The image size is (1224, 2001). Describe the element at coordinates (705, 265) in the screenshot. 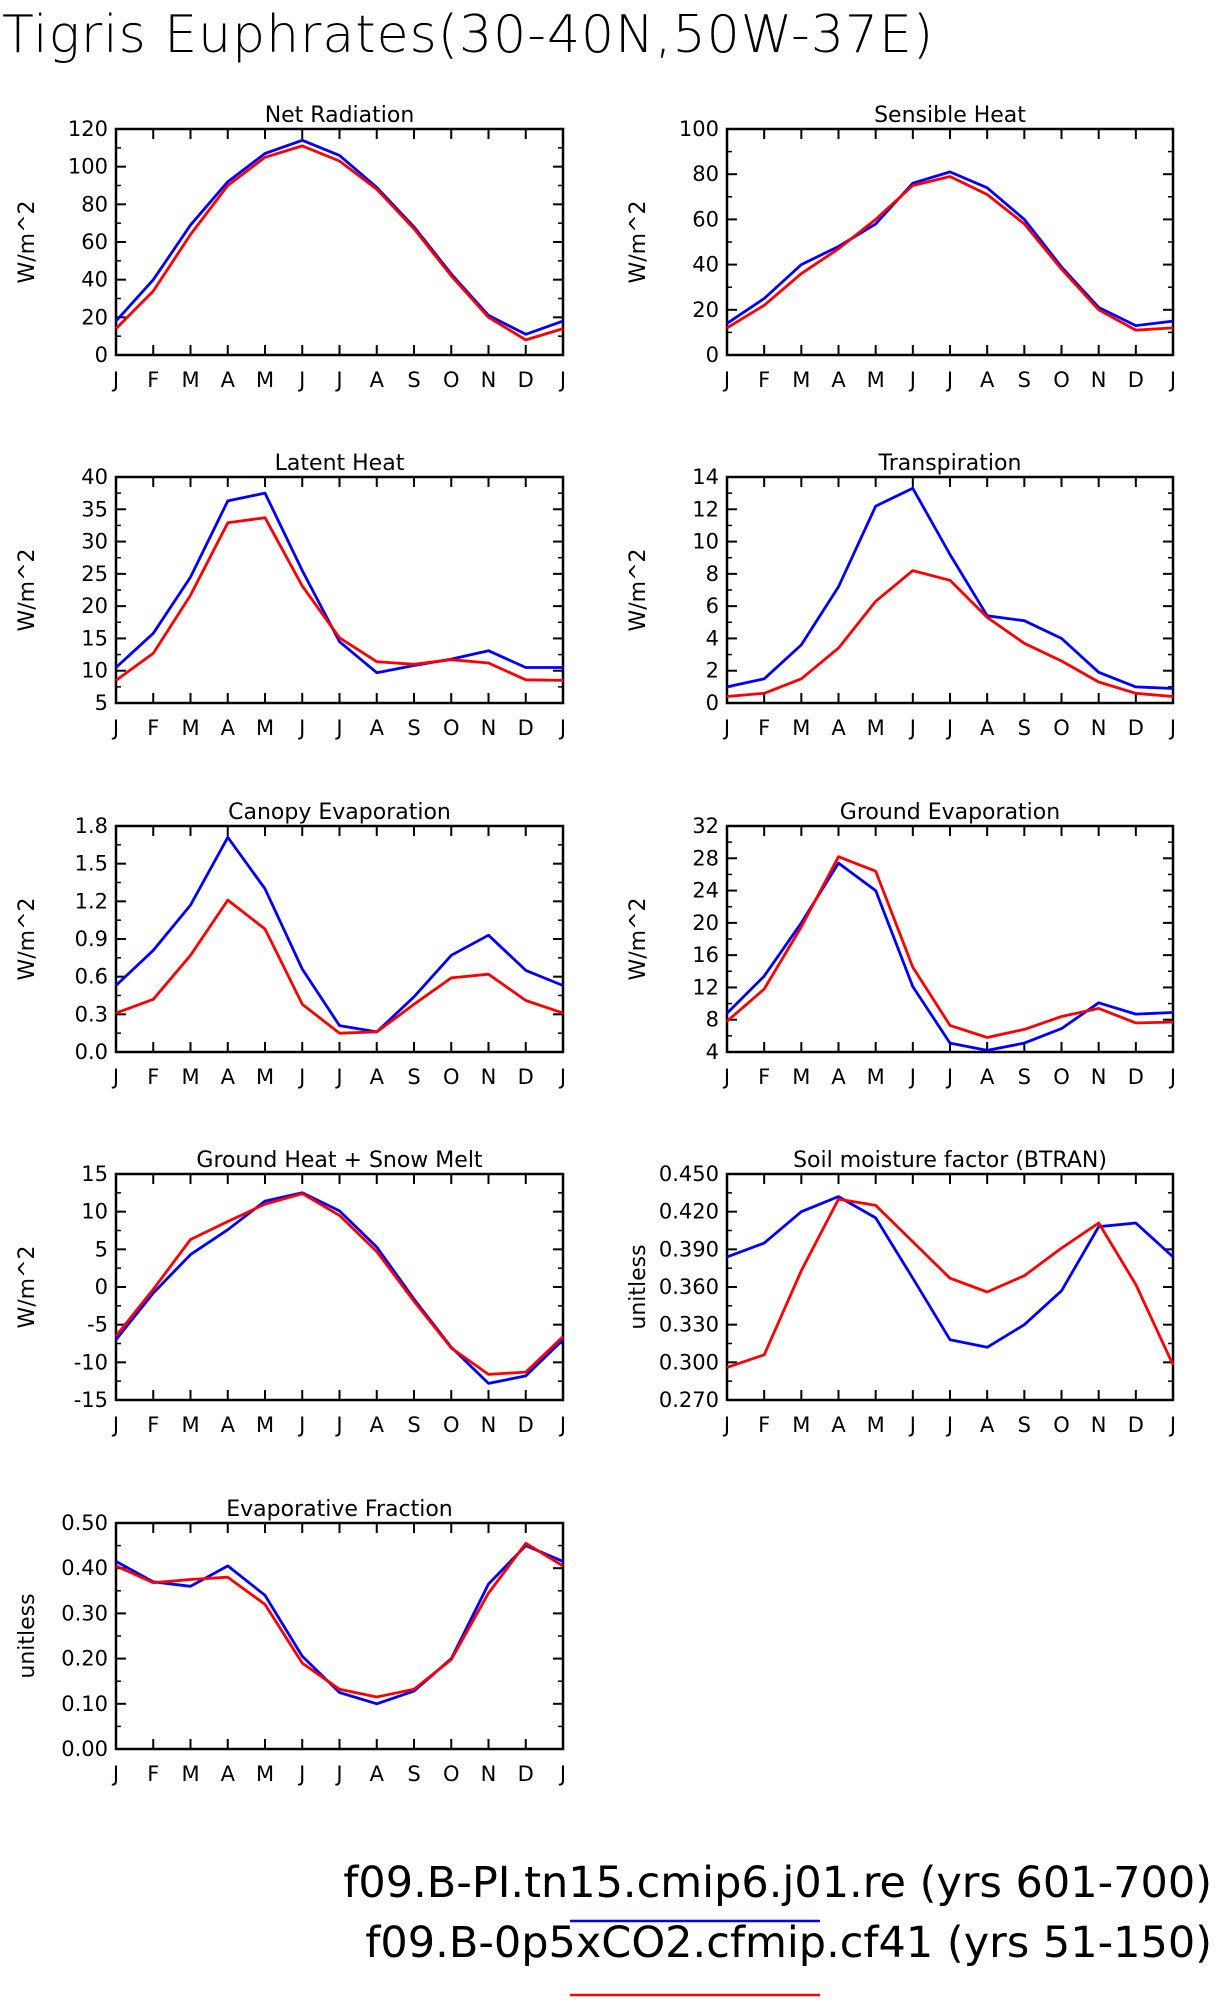

I see `y-tick-label: 40` at that location.